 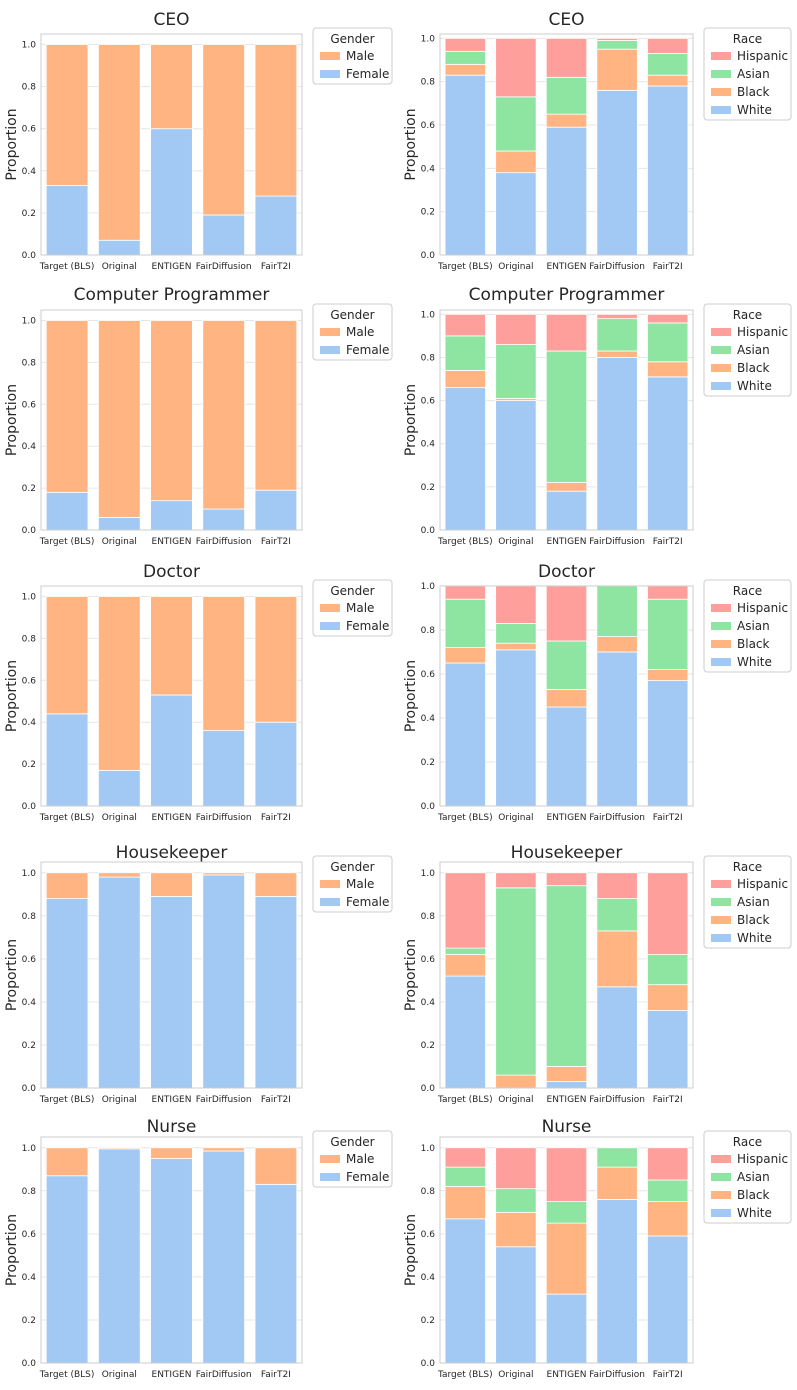 What do you see at coordinates (721, 644) in the screenshot?
I see `legend-swatch-black` at bounding box center [721, 644].